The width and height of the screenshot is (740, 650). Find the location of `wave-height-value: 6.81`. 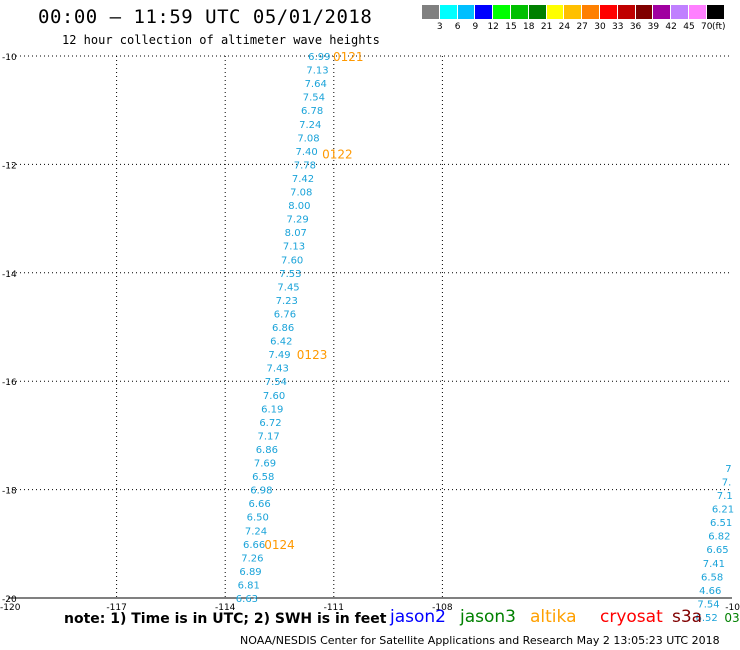

wave-height-value: 6.81 is located at coordinates (249, 585).